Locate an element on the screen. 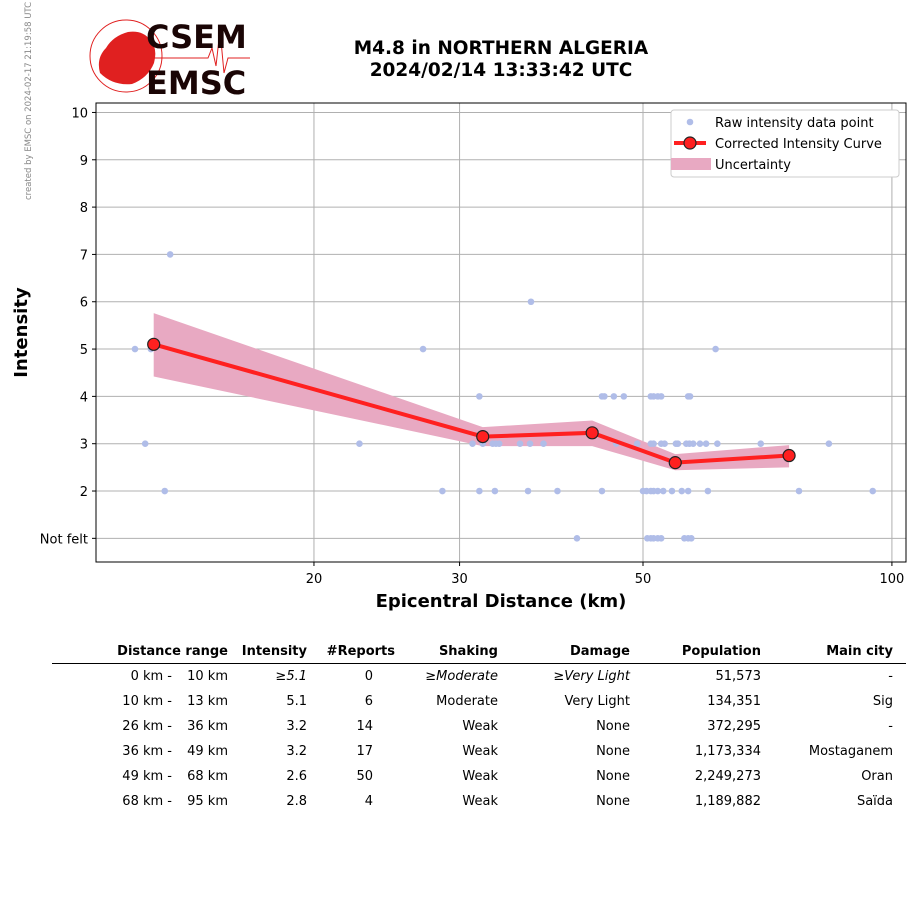 The height and width of the screenshot is (905, 915). header-intensity: Intensity is located at coordinates (274, 651).